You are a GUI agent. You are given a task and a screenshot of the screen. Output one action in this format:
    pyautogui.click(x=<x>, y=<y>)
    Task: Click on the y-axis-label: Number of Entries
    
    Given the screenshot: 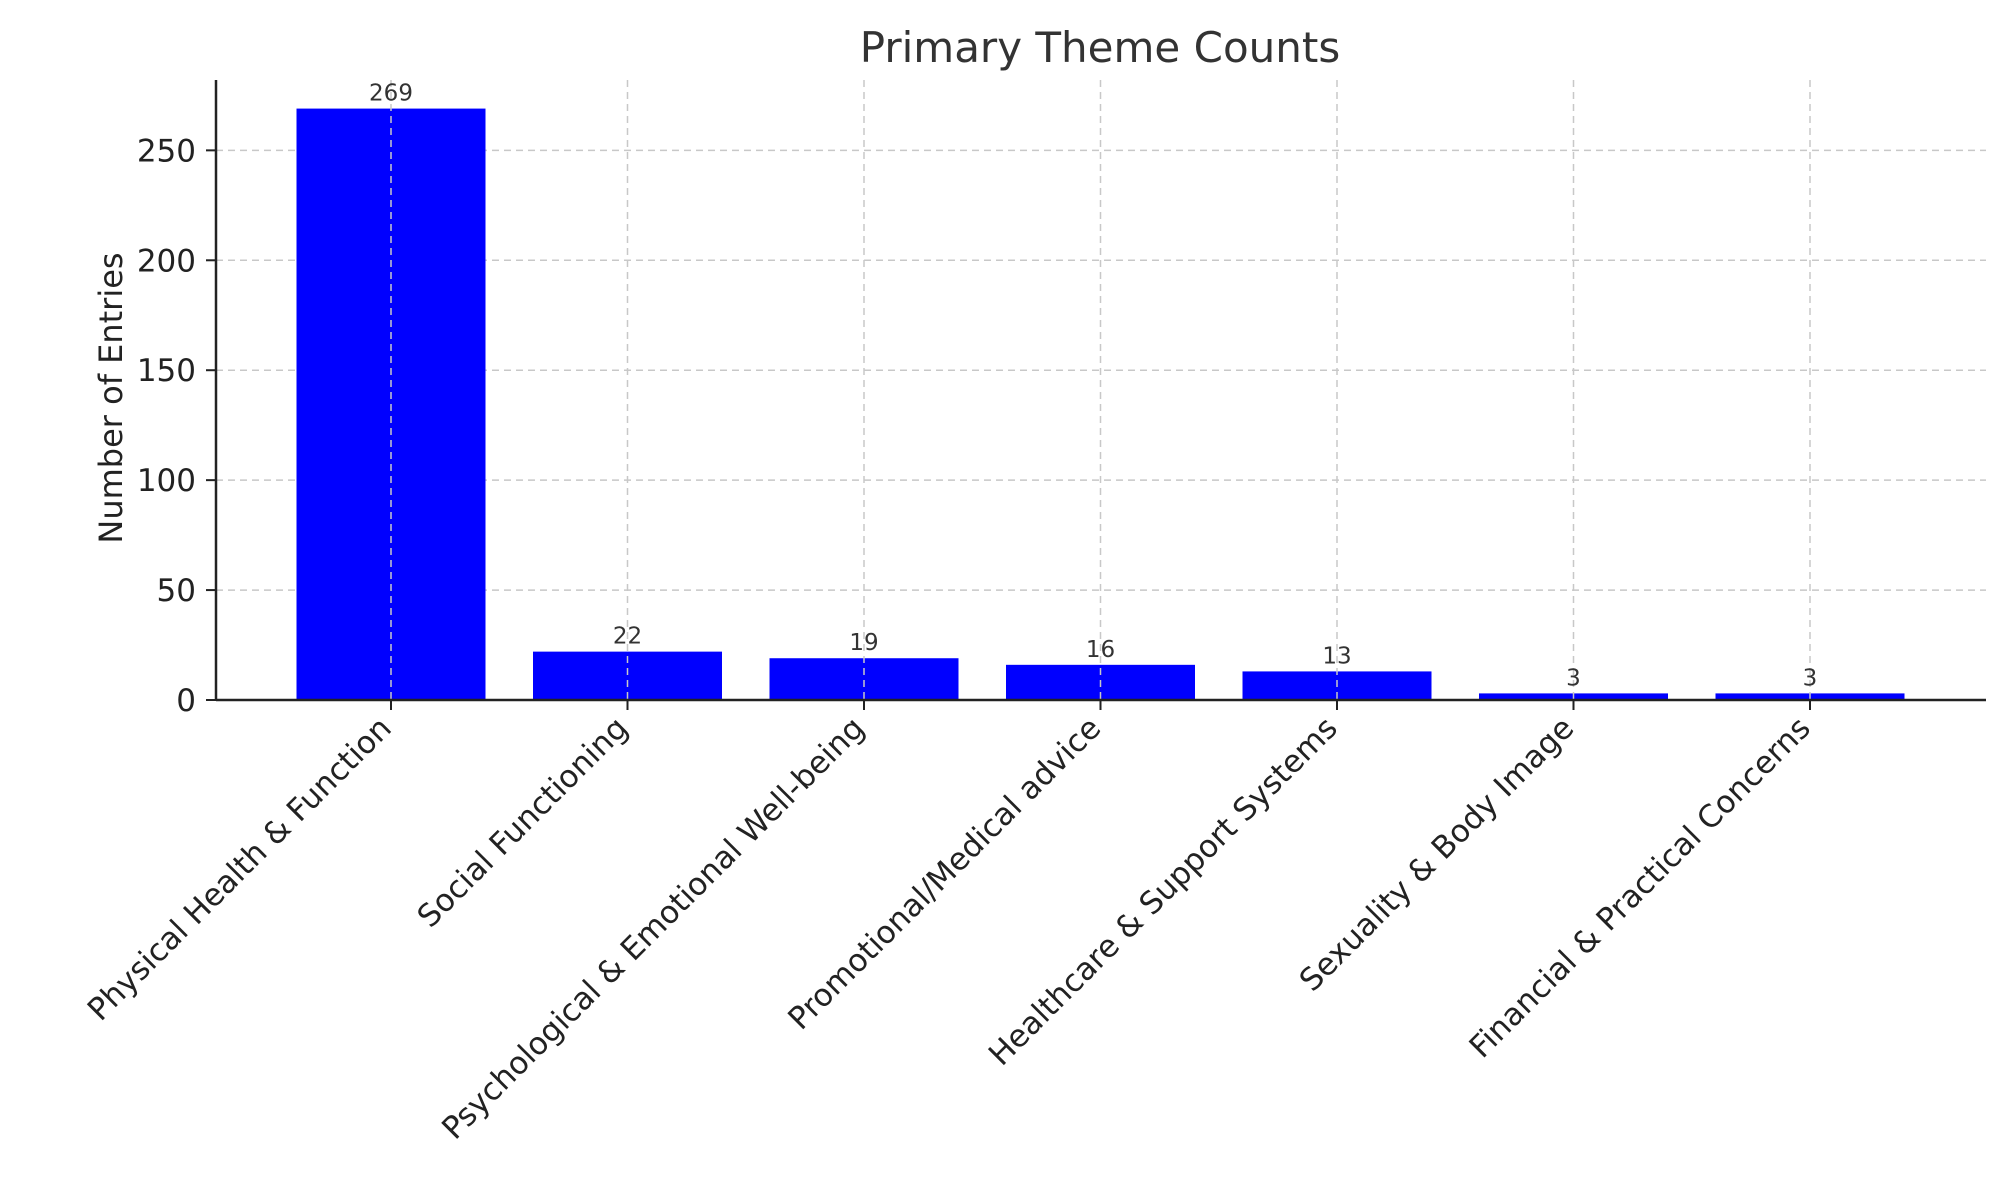 What is the action you would take?
    pyautogui.click(x=111, y=397)
    